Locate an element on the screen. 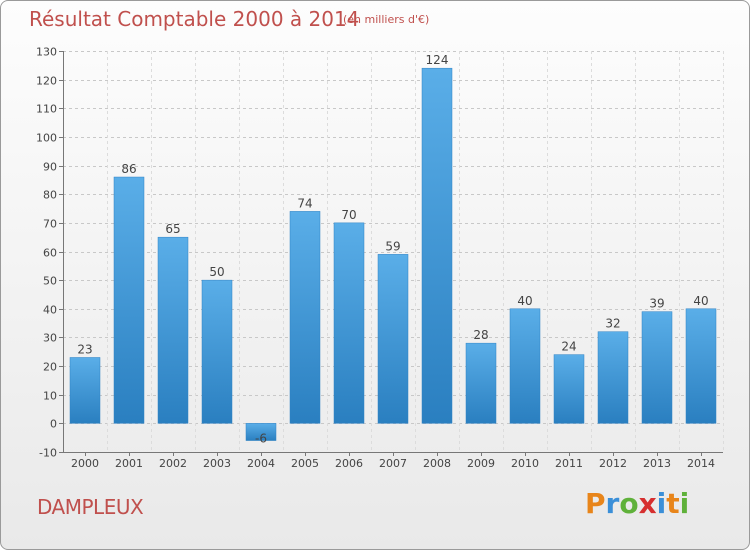  commune-name: DAMPLEUX is located at coordinates (90, 507).